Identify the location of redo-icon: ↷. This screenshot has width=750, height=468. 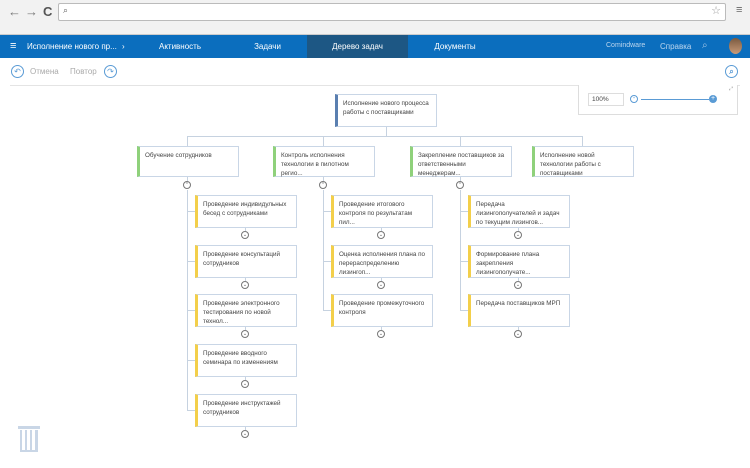
(110, 71).